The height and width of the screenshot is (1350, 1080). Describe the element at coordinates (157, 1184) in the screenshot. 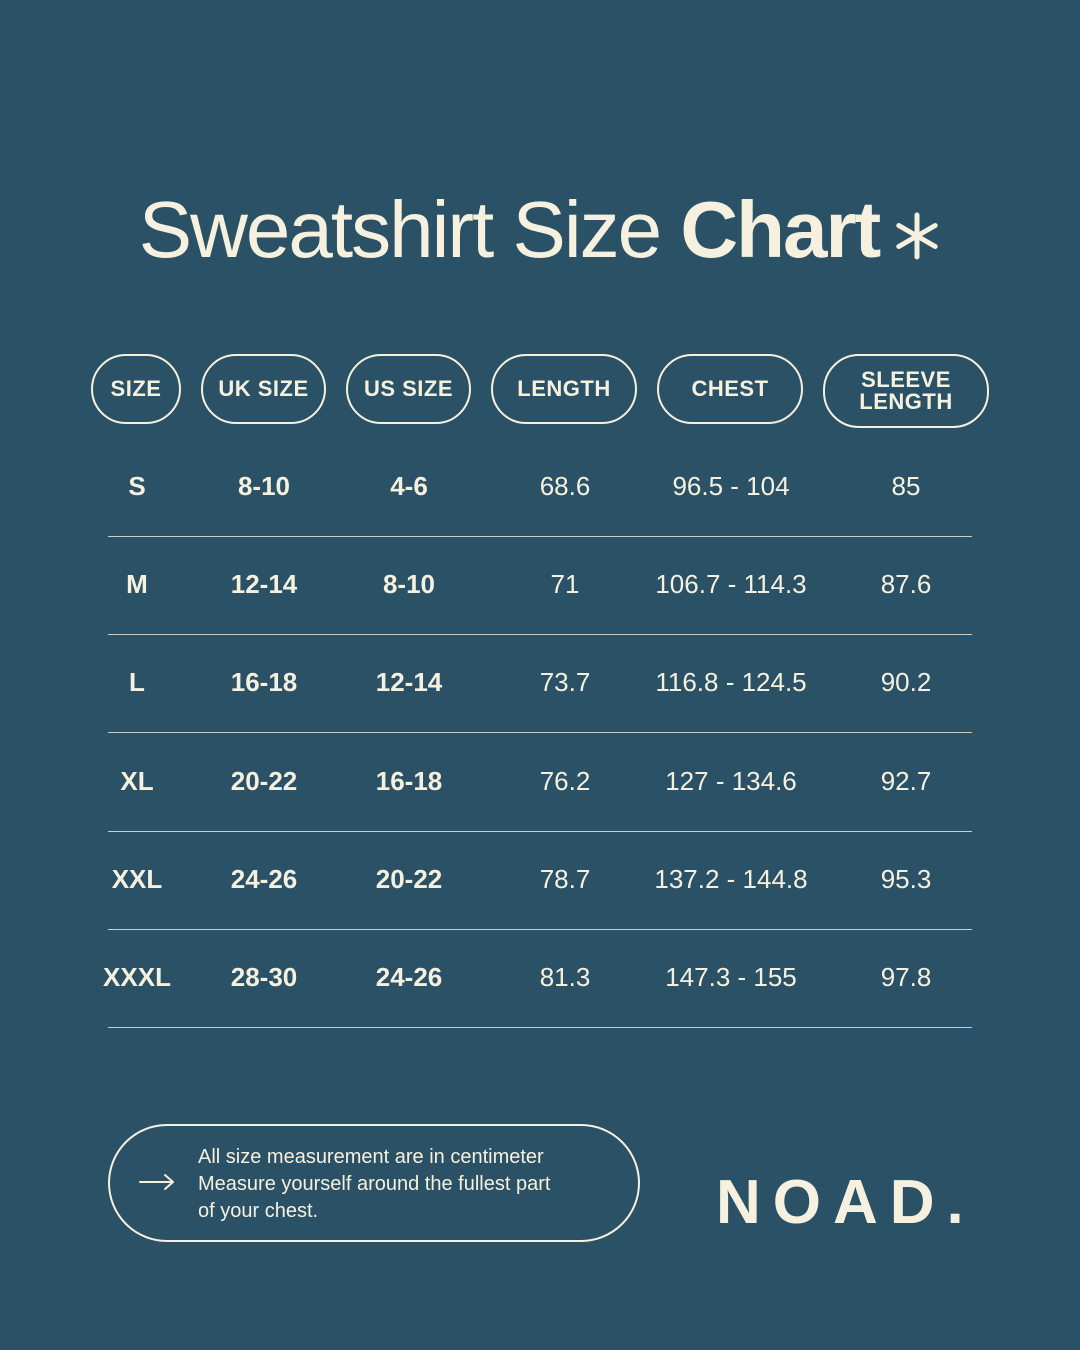

I see `arrow-right-icon` at that location.